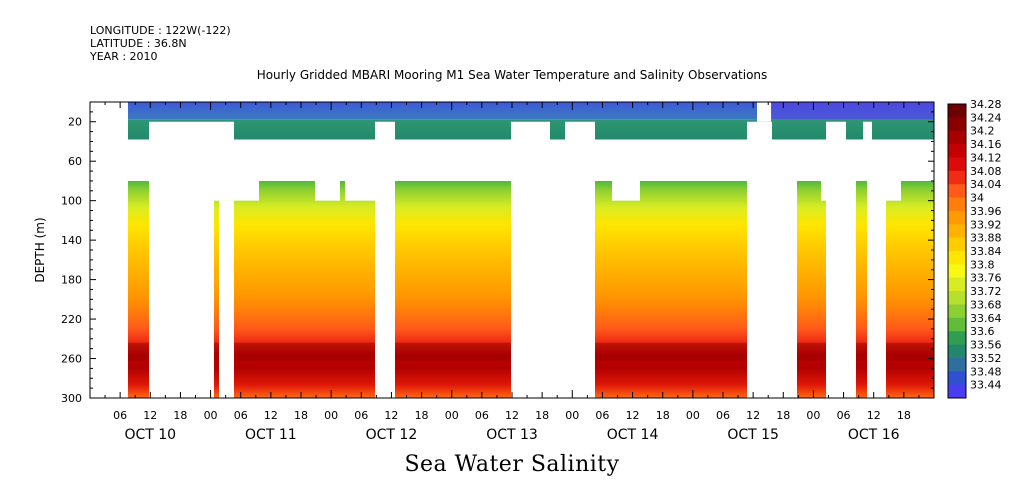  What do you see at coordinates (986, 157) in the screenshot?
I see `colorbar-label: 34.12` at bounding box center [986, 157].